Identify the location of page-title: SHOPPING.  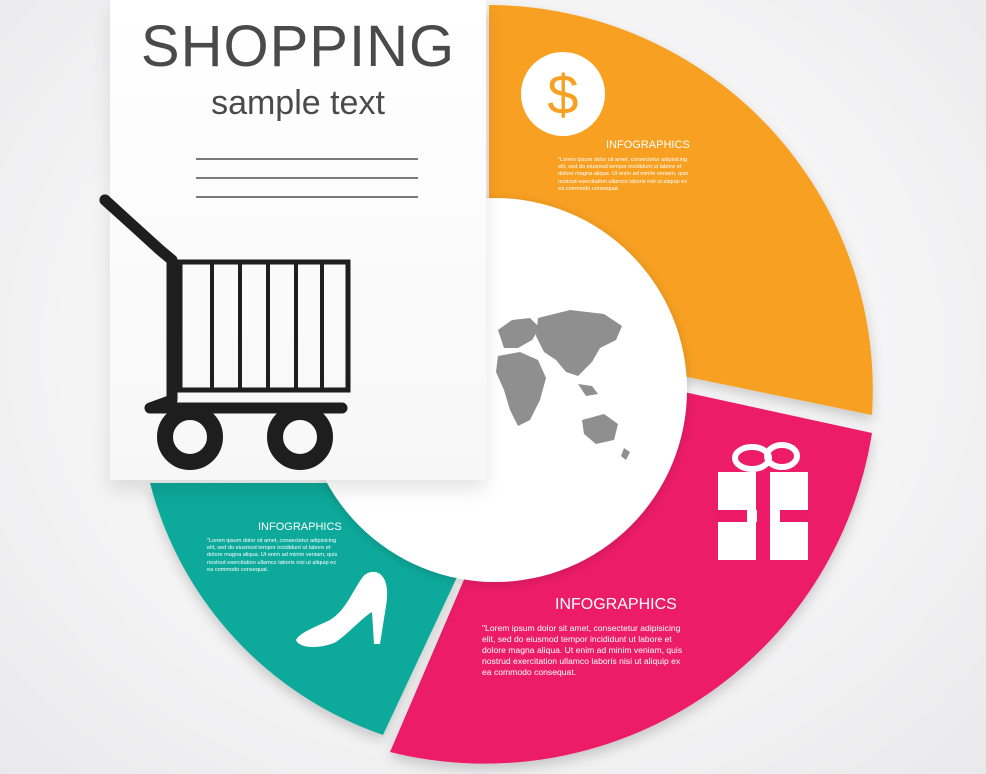
(298, 46).